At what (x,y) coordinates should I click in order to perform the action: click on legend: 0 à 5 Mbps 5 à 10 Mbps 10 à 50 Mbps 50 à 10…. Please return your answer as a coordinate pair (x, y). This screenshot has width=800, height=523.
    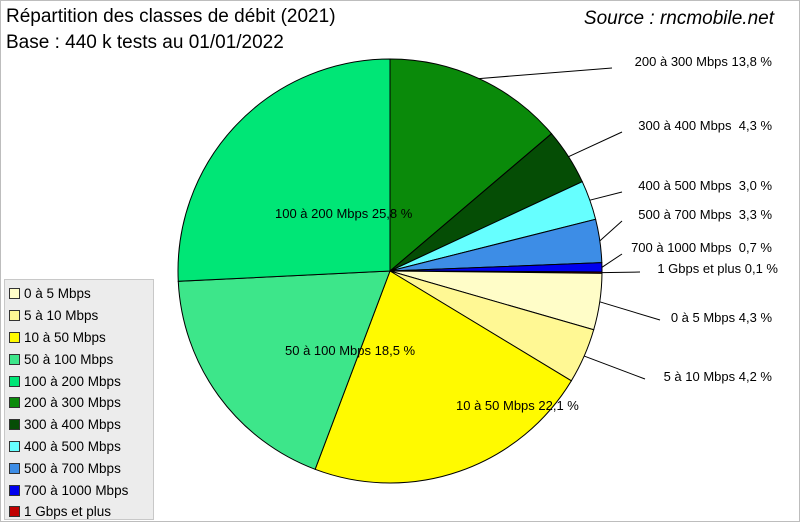
    Looking at the image, I should click on (79, 399).